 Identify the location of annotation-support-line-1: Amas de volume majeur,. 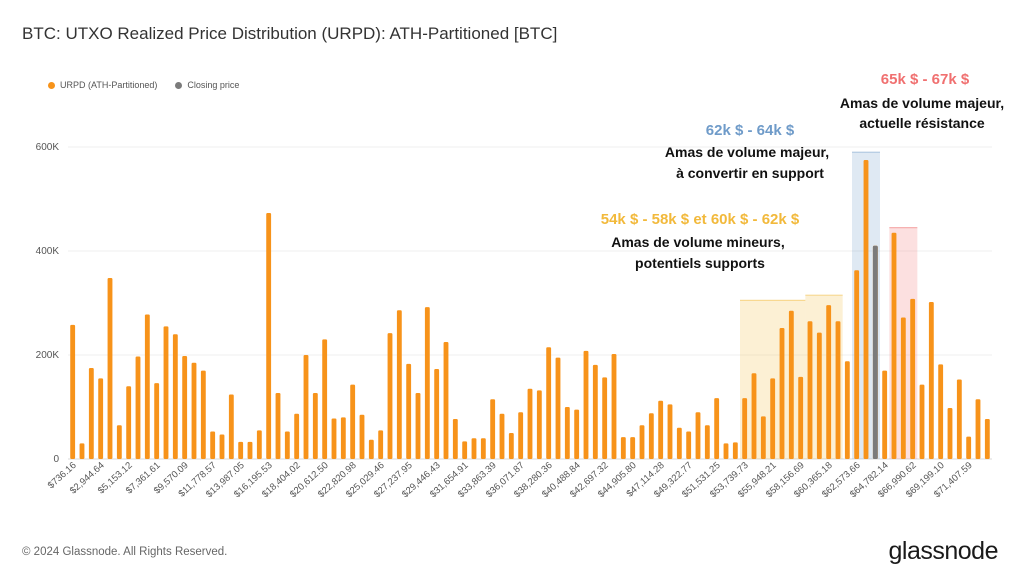
(747, 152).